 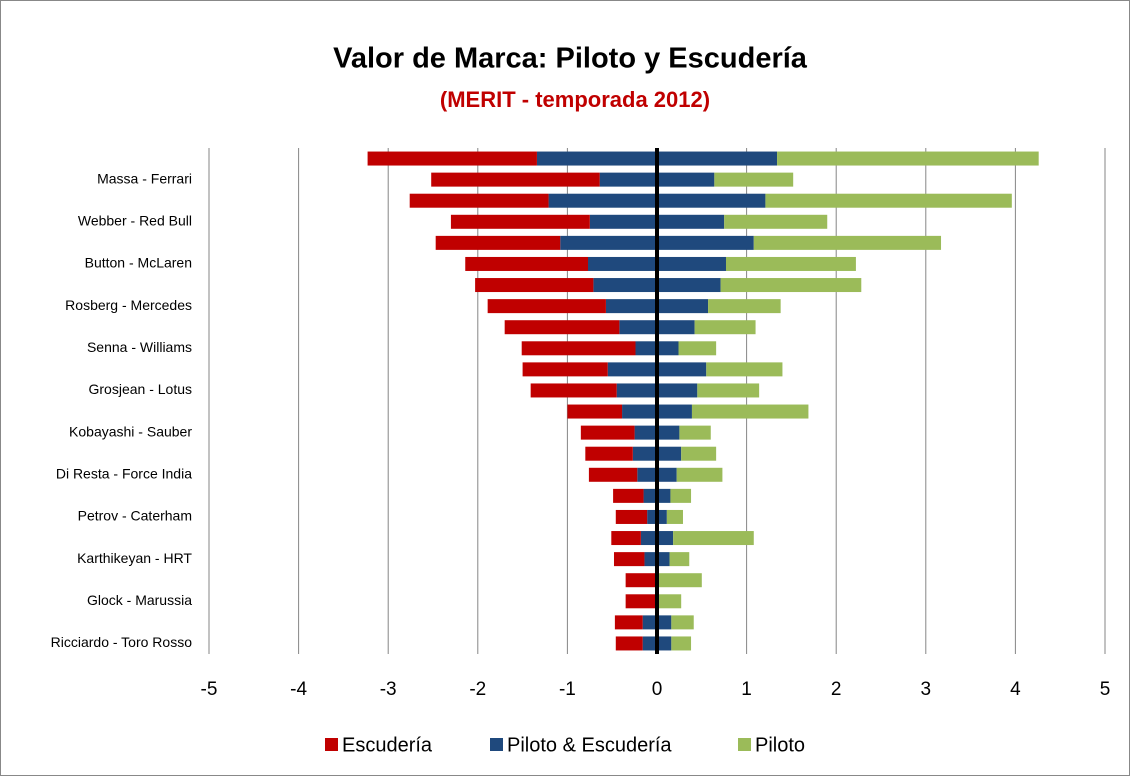 What do you see at coordinates (926, 689) in the screenshot?
I see `x-tick-label: 3` at bounding box center [926, 689].